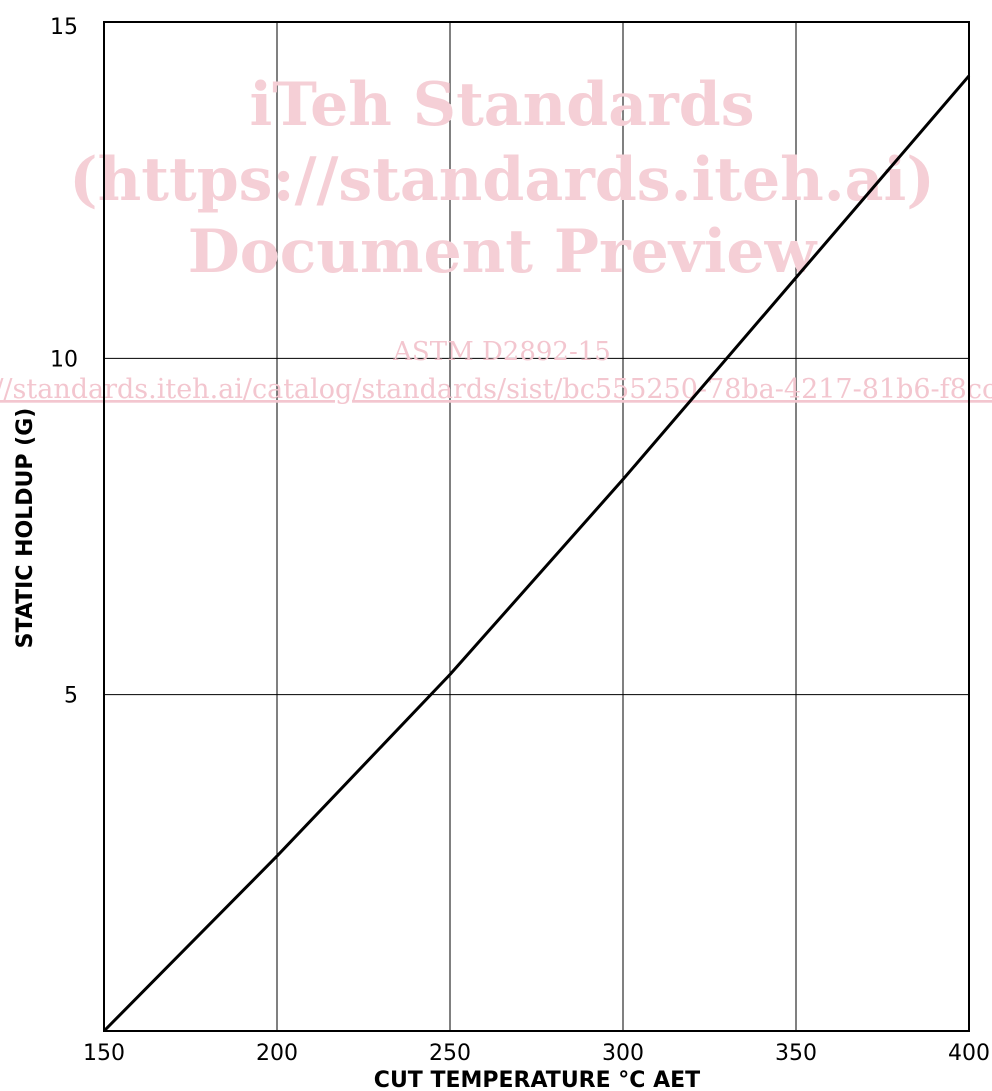 Image resolution: width=992 pixels, height=1091 pixels. I want to click on watermark-line-2: (https://standards.iteh.ai), so click(501, 180).